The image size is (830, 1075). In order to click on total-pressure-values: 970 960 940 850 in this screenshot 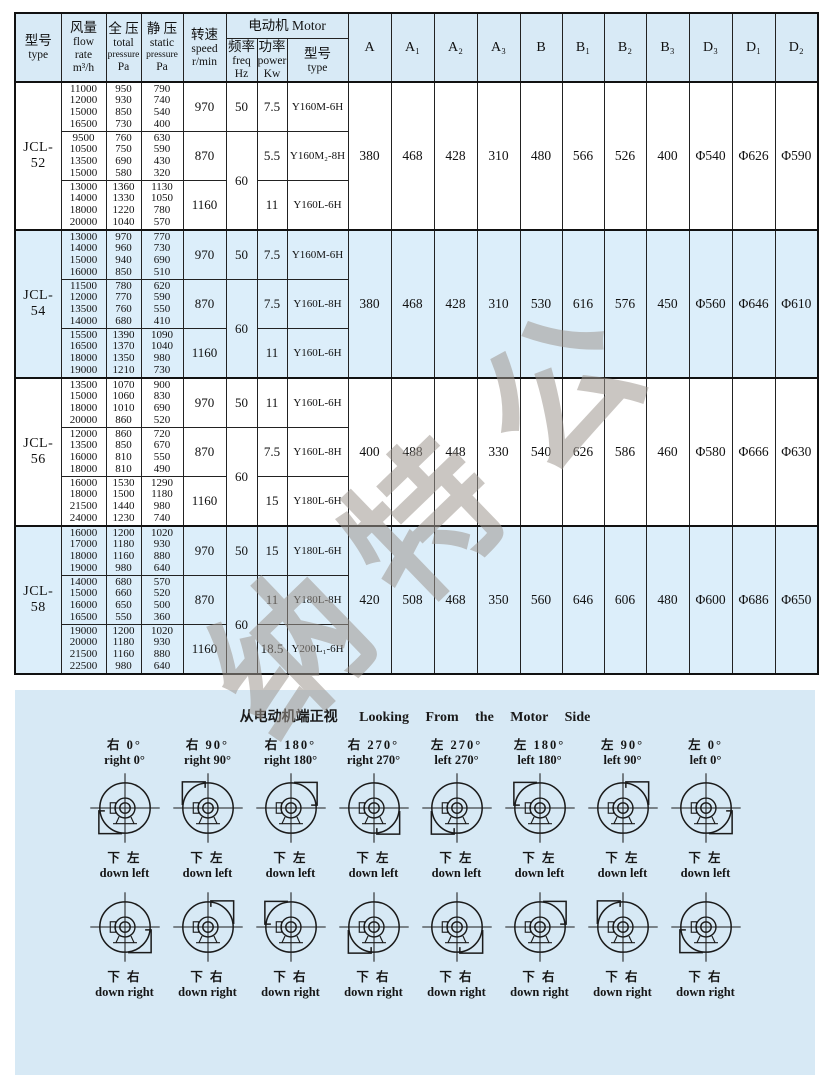, I will do `click(123, 254)`.